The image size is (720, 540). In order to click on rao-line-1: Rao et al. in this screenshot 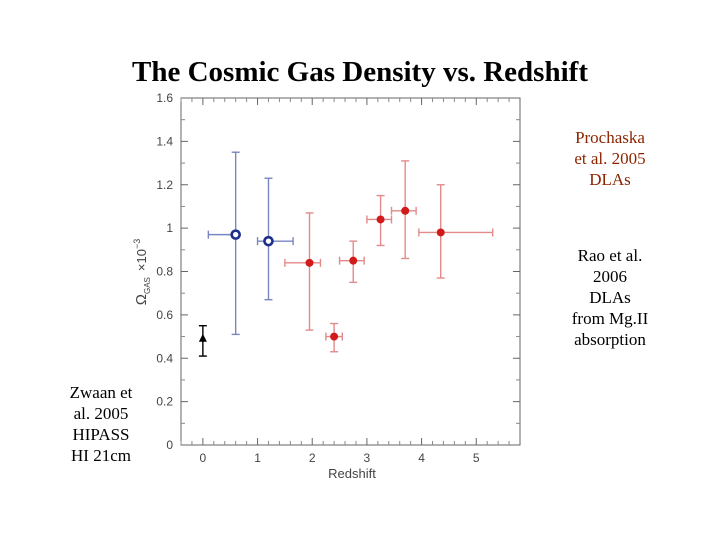, I will do `click(610, 255)`.